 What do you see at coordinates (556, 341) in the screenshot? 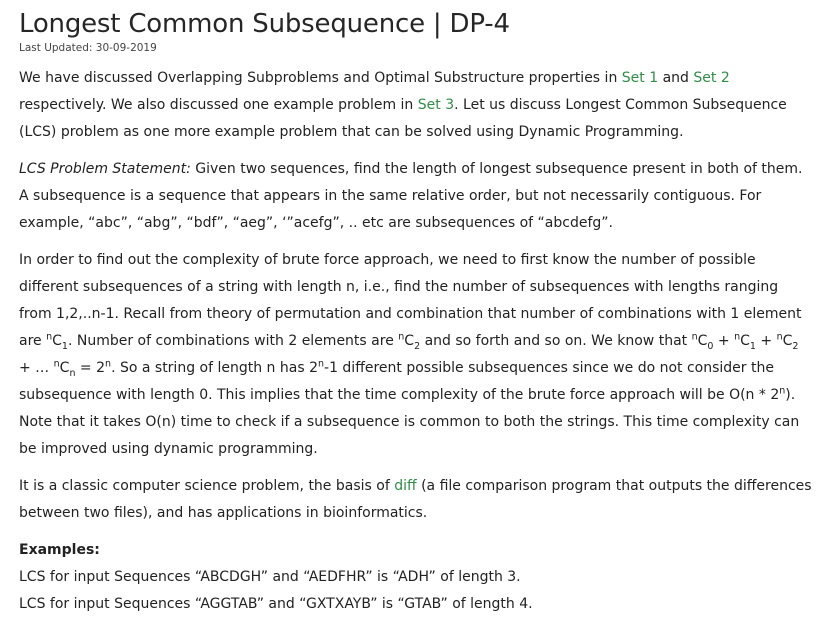
I see `complexity-text: and so forth and so on. We know that` at bounding box center [556, 341].